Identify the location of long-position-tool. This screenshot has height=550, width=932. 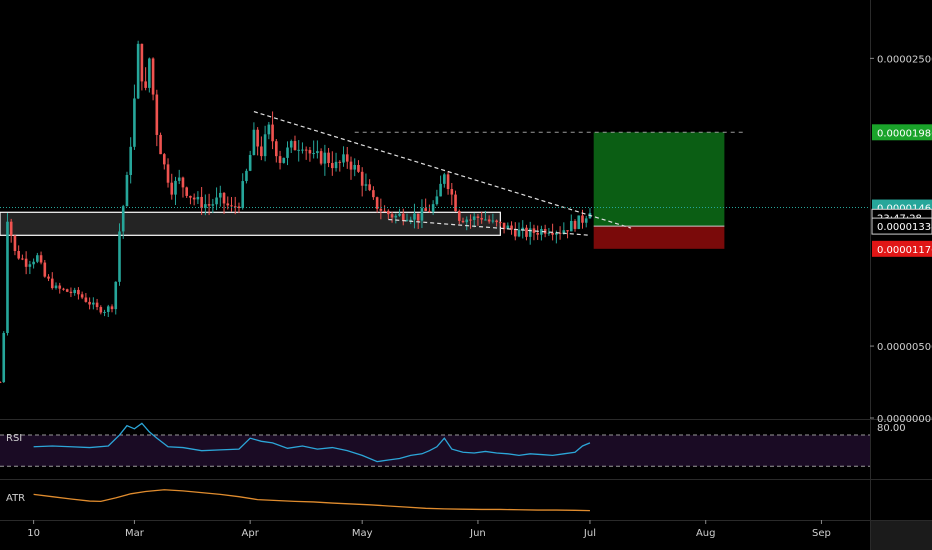
(659, 190).